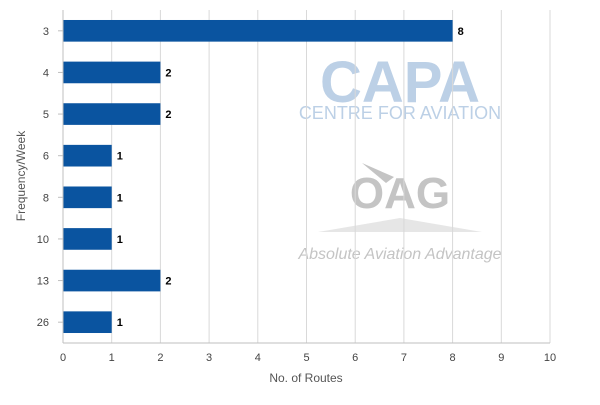 This screenshot has width=600, height=405. What do you see at coordinates (306, 358) in the screenshot?
I see `x-tick-label: 5` at bounding box center [306, 358].